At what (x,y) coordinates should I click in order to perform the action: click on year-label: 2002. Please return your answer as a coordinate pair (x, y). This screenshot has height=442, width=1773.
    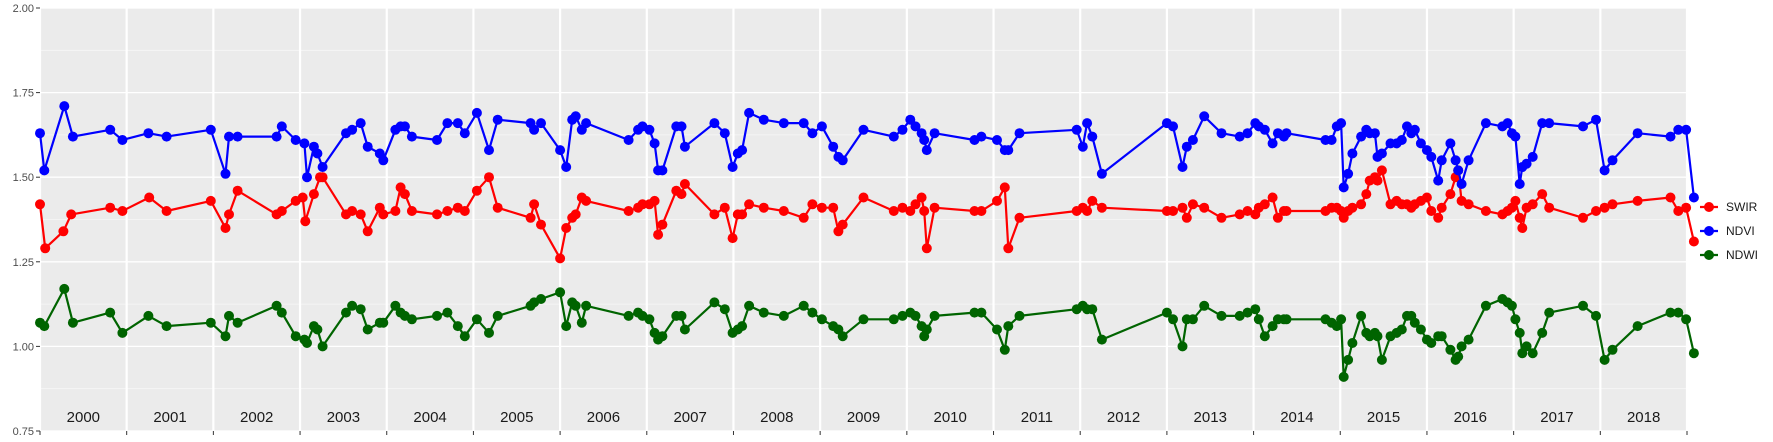
    Looking at the image, I should click on (256, 417).